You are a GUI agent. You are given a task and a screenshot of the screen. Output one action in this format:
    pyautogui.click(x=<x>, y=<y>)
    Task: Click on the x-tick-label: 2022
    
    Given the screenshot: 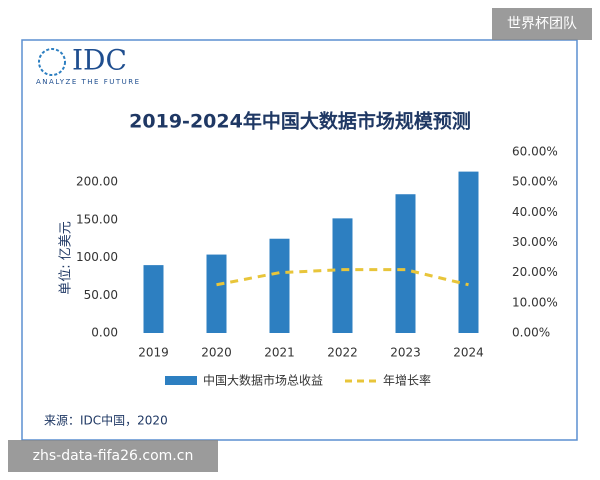 What is the action you would take?
    pyautogui.click(x=342, y=353)
    